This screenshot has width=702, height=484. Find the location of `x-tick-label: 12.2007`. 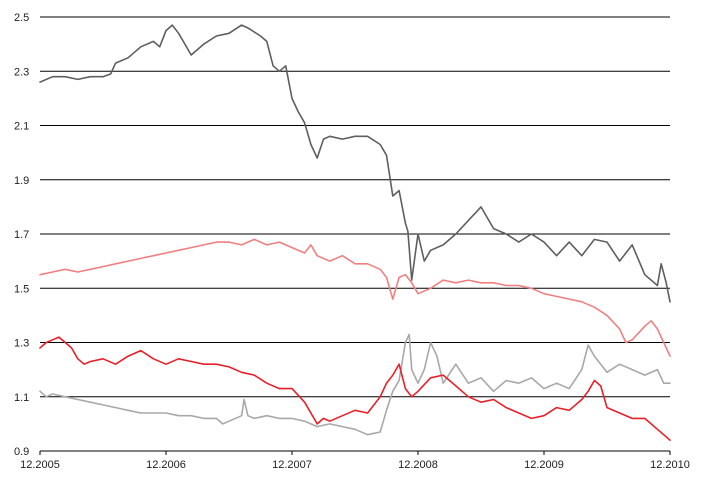

x-tick-label: 12.2007 is located at coordinates (292, 465).